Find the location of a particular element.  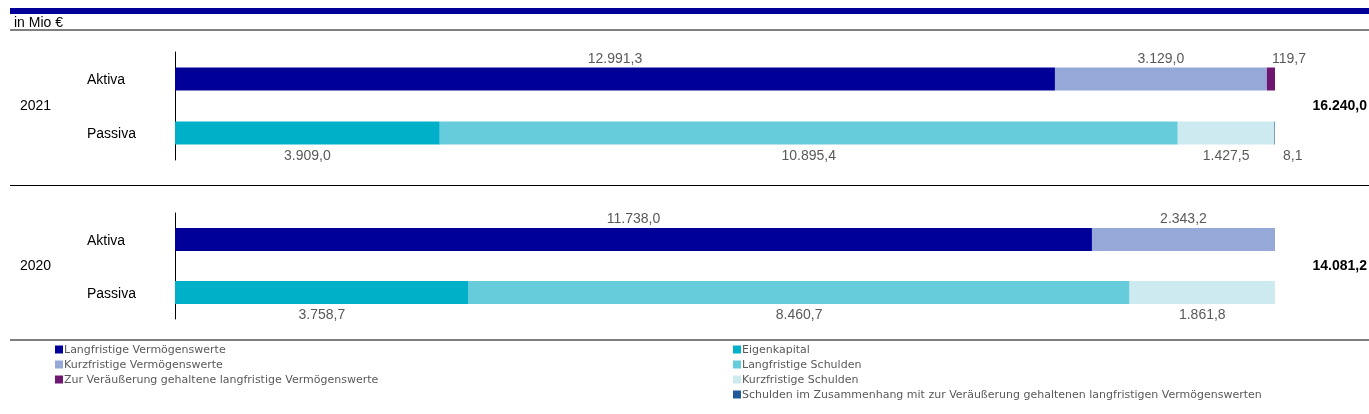

data-label: 10.895,4 is located at coordinates (809, 154).